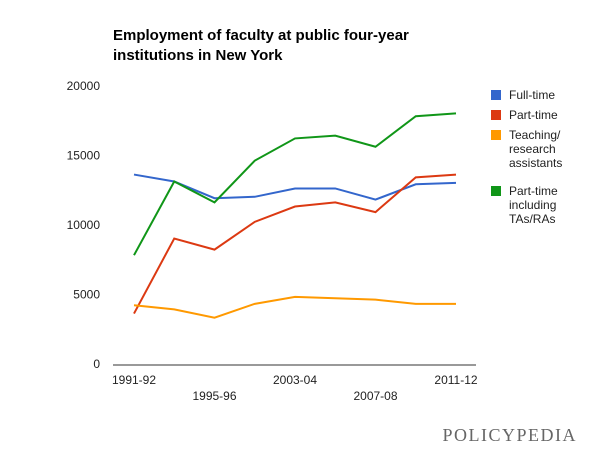  I want to click on legend-label: Full-time, so click(532, 95).